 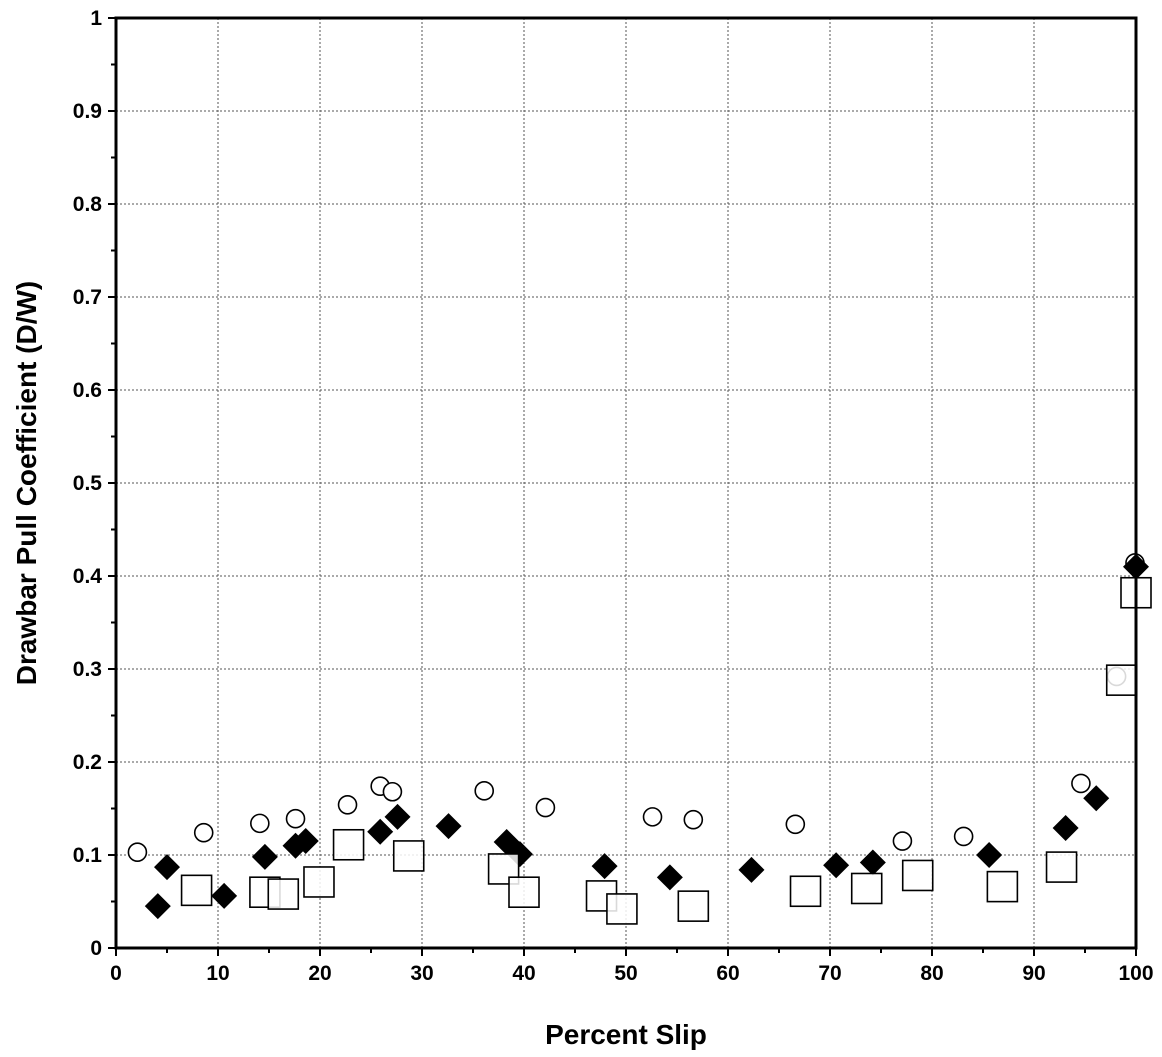 What do you see at coordinates (829, 973) in the screenshot?
I see `x-tick-label: 70` at bounding box center [829, 973].